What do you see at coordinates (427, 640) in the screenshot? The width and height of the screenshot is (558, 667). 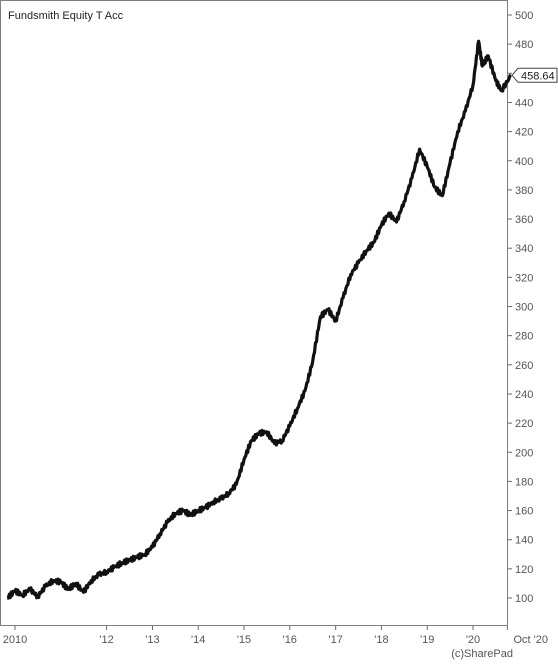 I see `x-tick-label: '19` at bounding box center [427, 640].